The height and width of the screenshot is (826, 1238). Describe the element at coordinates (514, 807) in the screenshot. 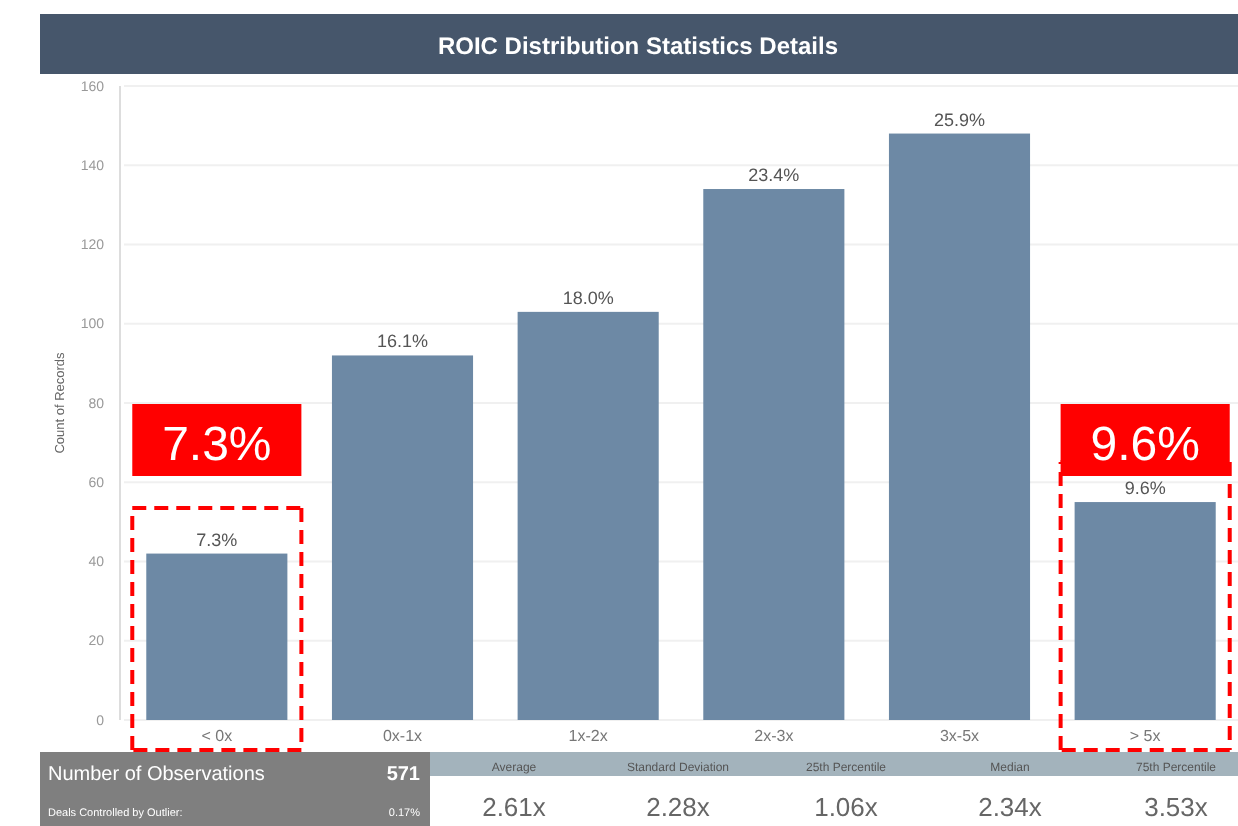

I see `text: 2.61x` at that location.